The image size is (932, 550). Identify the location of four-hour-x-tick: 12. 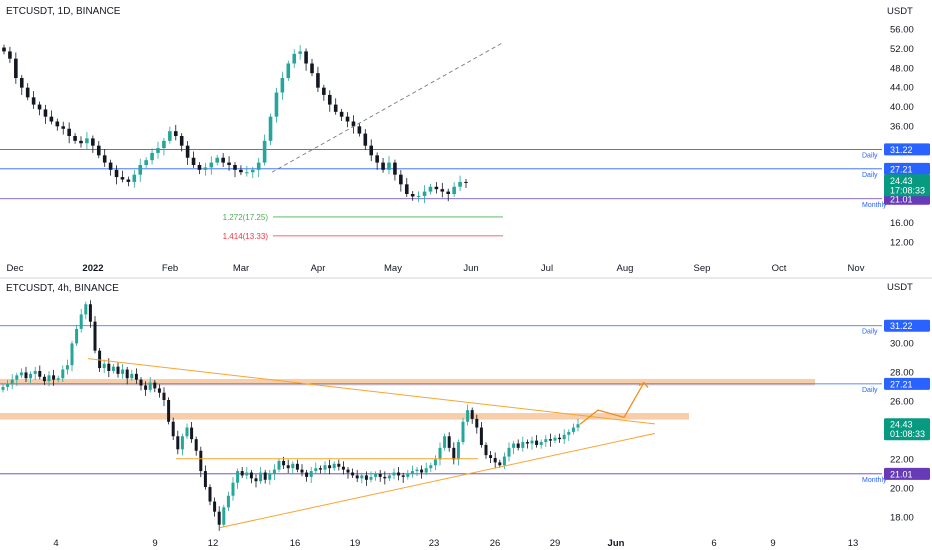
(213, 543).